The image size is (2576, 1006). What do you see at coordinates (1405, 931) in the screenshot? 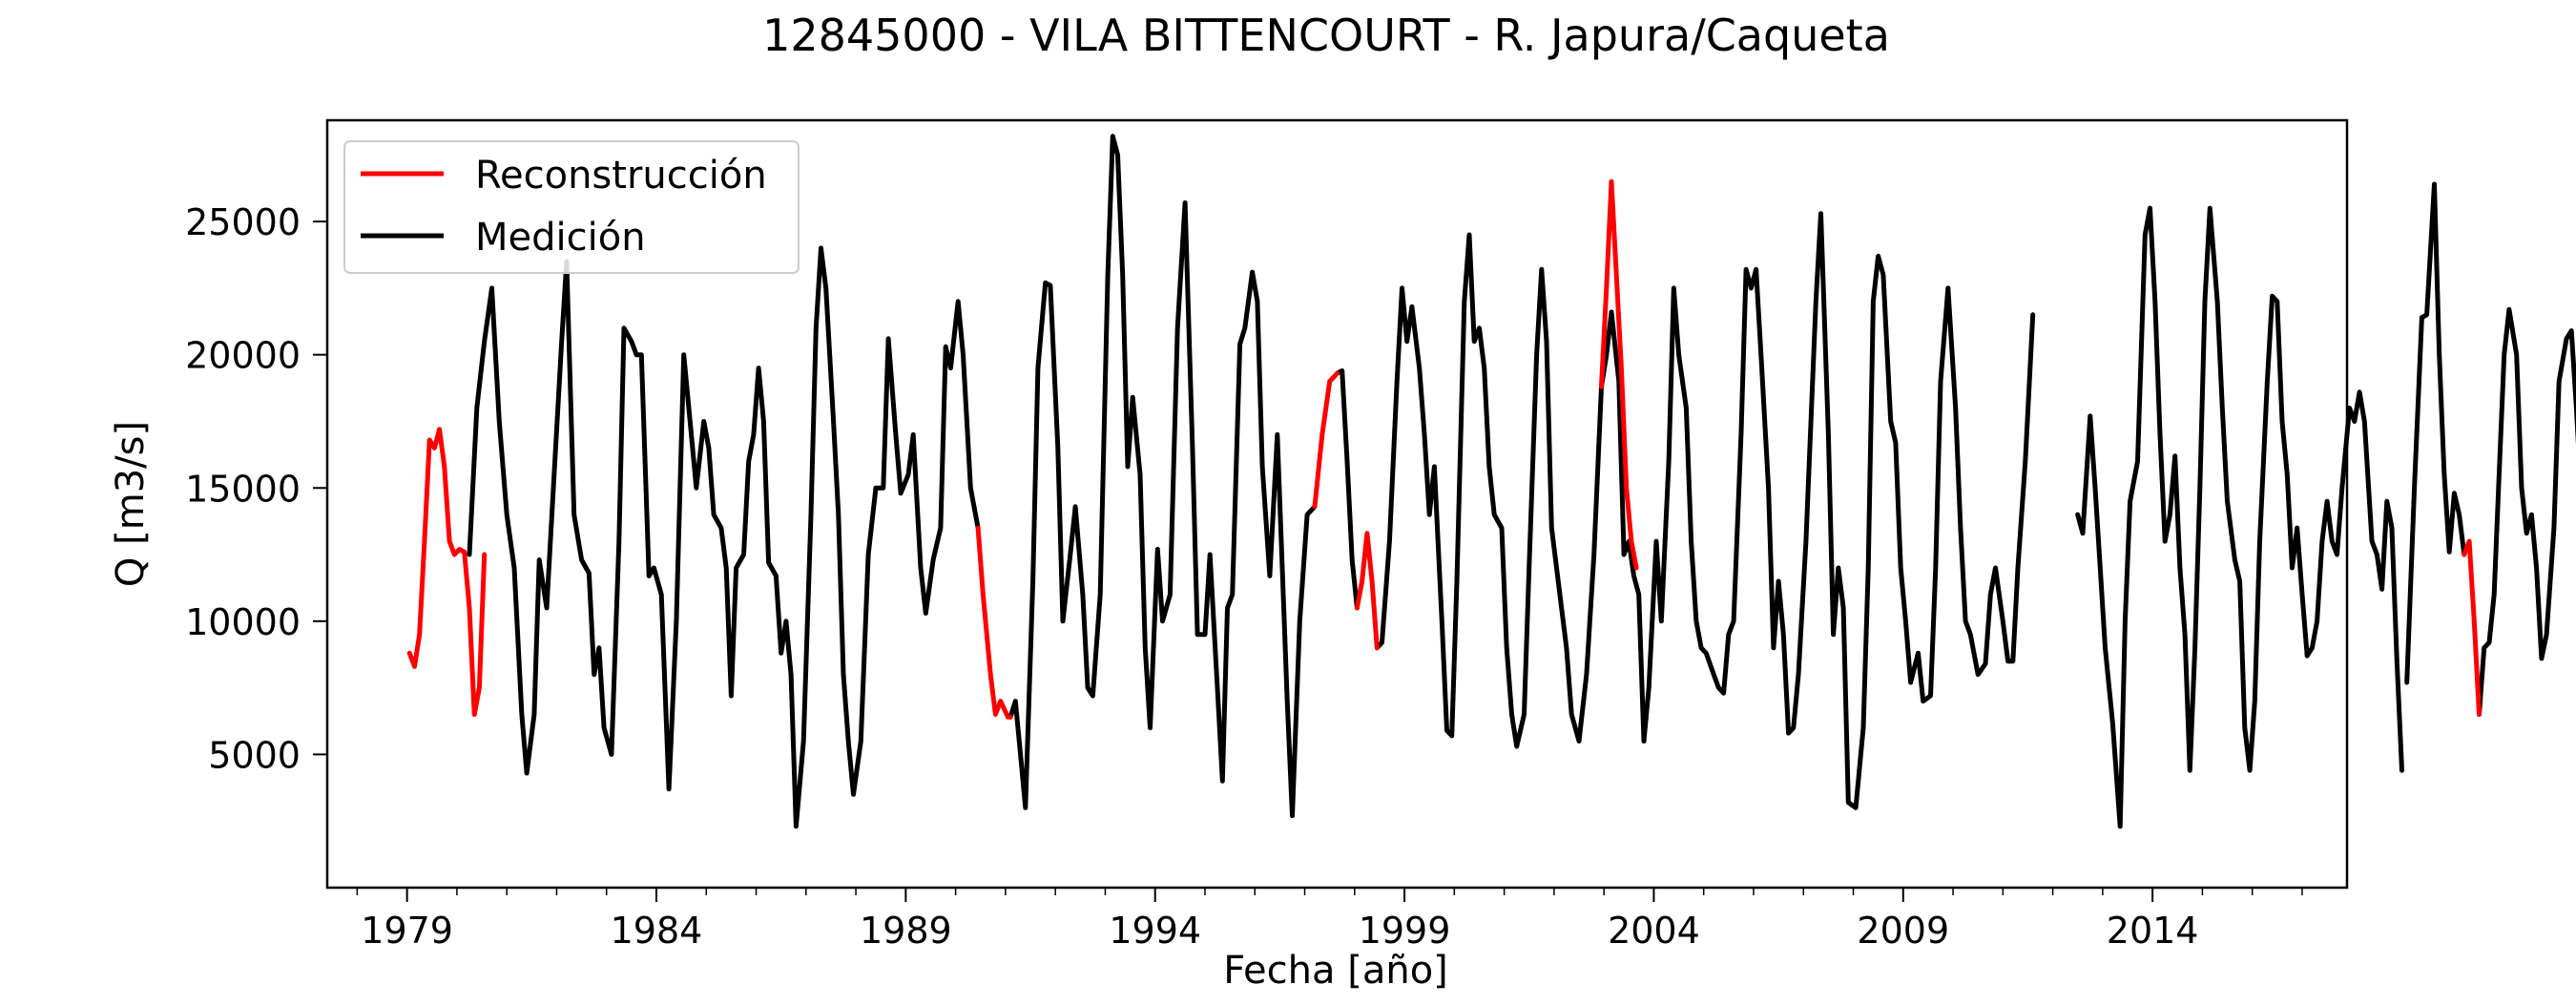
I see `x-tick-label: 1999` at bounding box center [1405, 931].